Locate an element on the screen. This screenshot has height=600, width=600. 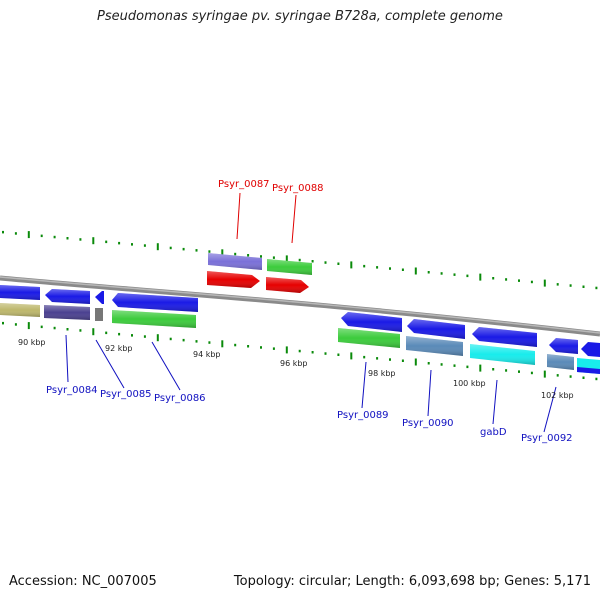
gene-label-psyr-0086: Psyr_0086 is located at coordinates (180, 398).